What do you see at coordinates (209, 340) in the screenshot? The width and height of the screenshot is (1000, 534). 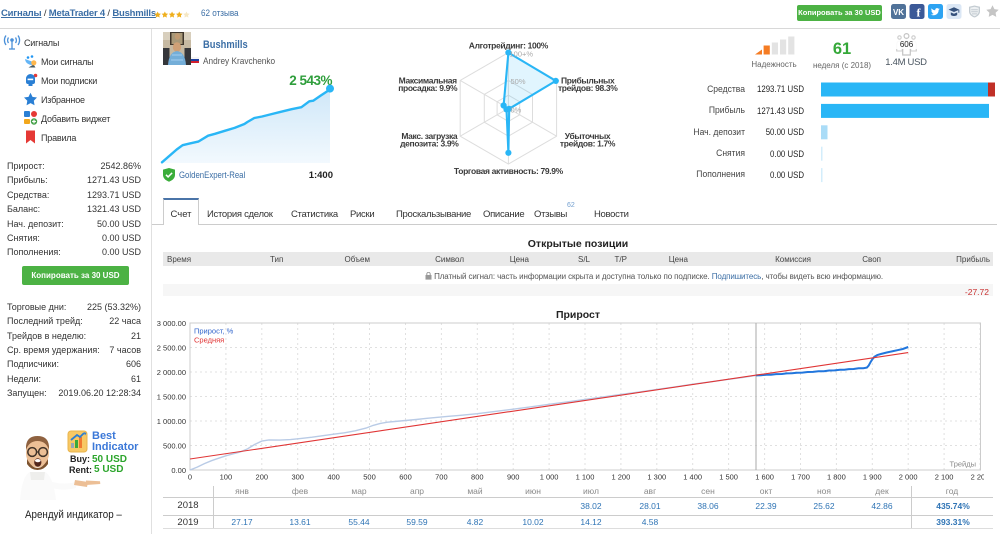 I see `svg-text: Средняя` at bounding box center [209, 340].